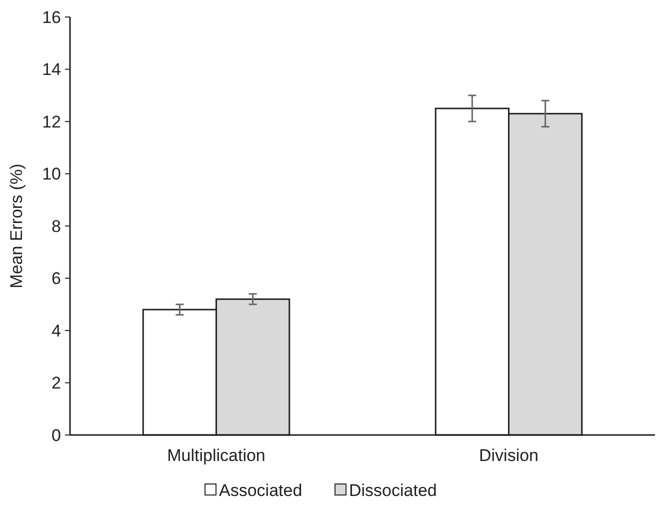 The width and height of the screenshot is (670, 506). What do you see at coordinates (16, 226) in the screenshot?
I see `y-axis-title: Mean Errors (%)` at bounding box center [16, 226].